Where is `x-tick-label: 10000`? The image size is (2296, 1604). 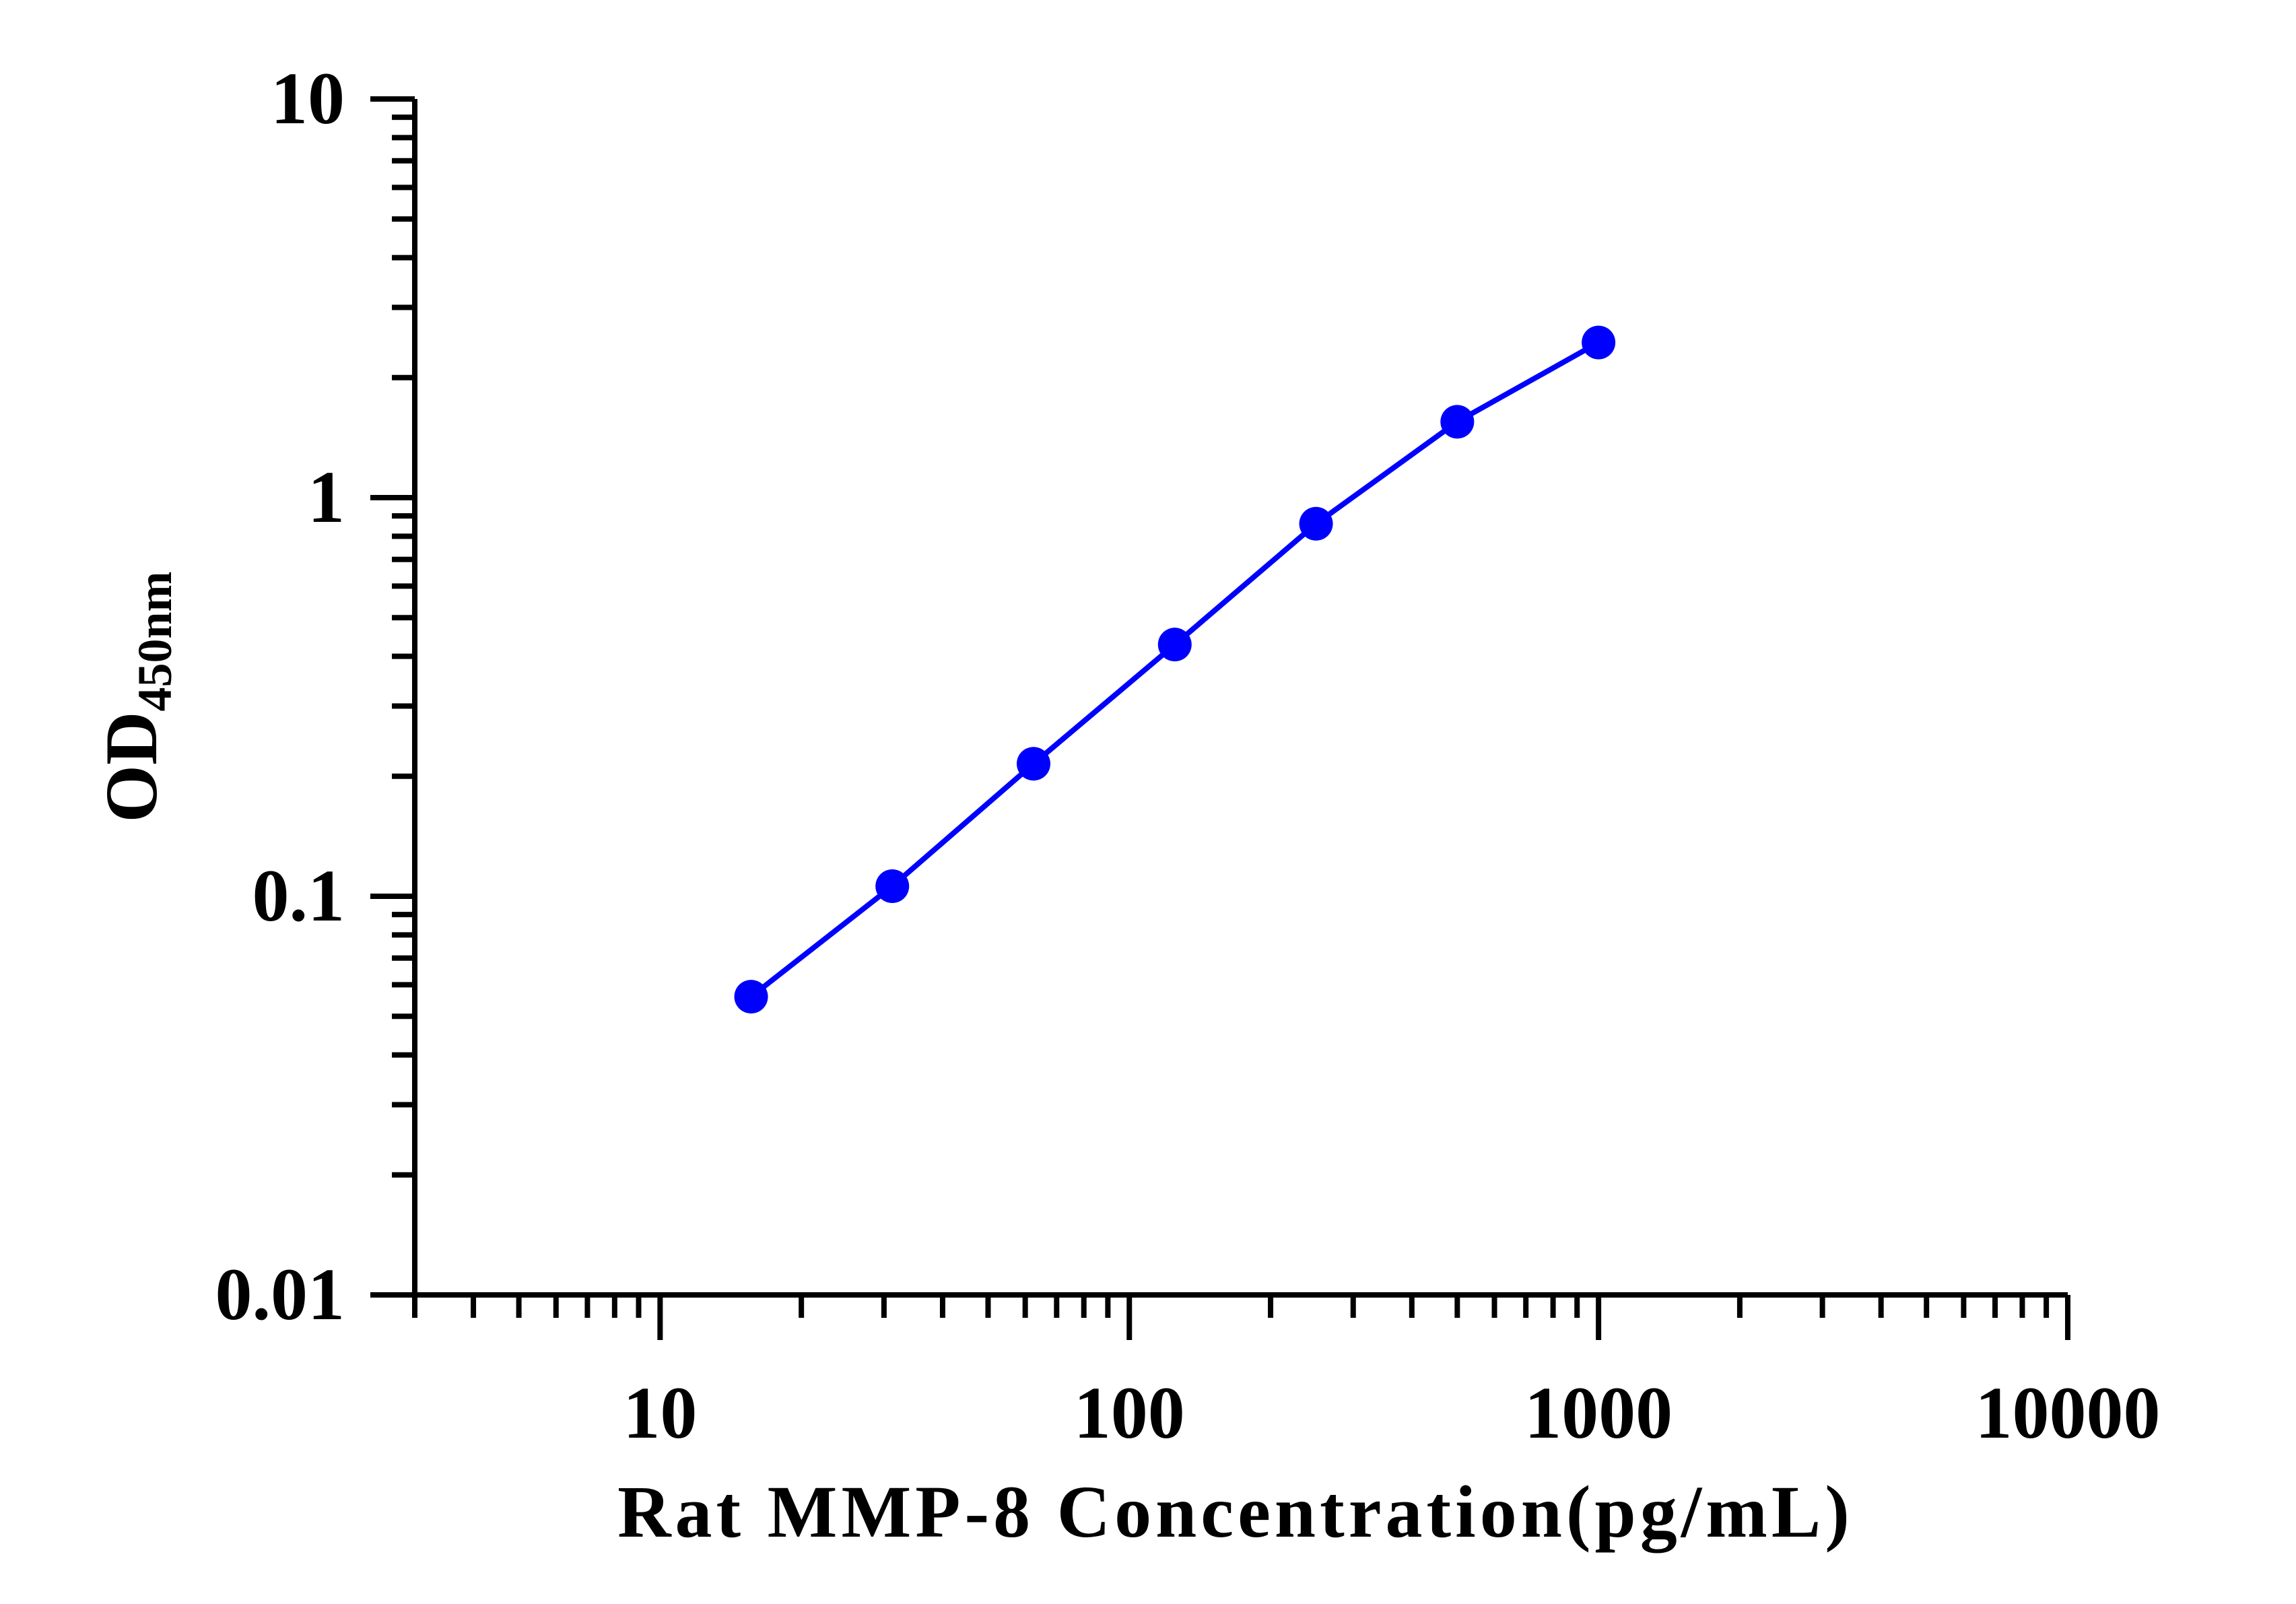
x-tick-label: 10000 is located at coordinates (2068, 1413).